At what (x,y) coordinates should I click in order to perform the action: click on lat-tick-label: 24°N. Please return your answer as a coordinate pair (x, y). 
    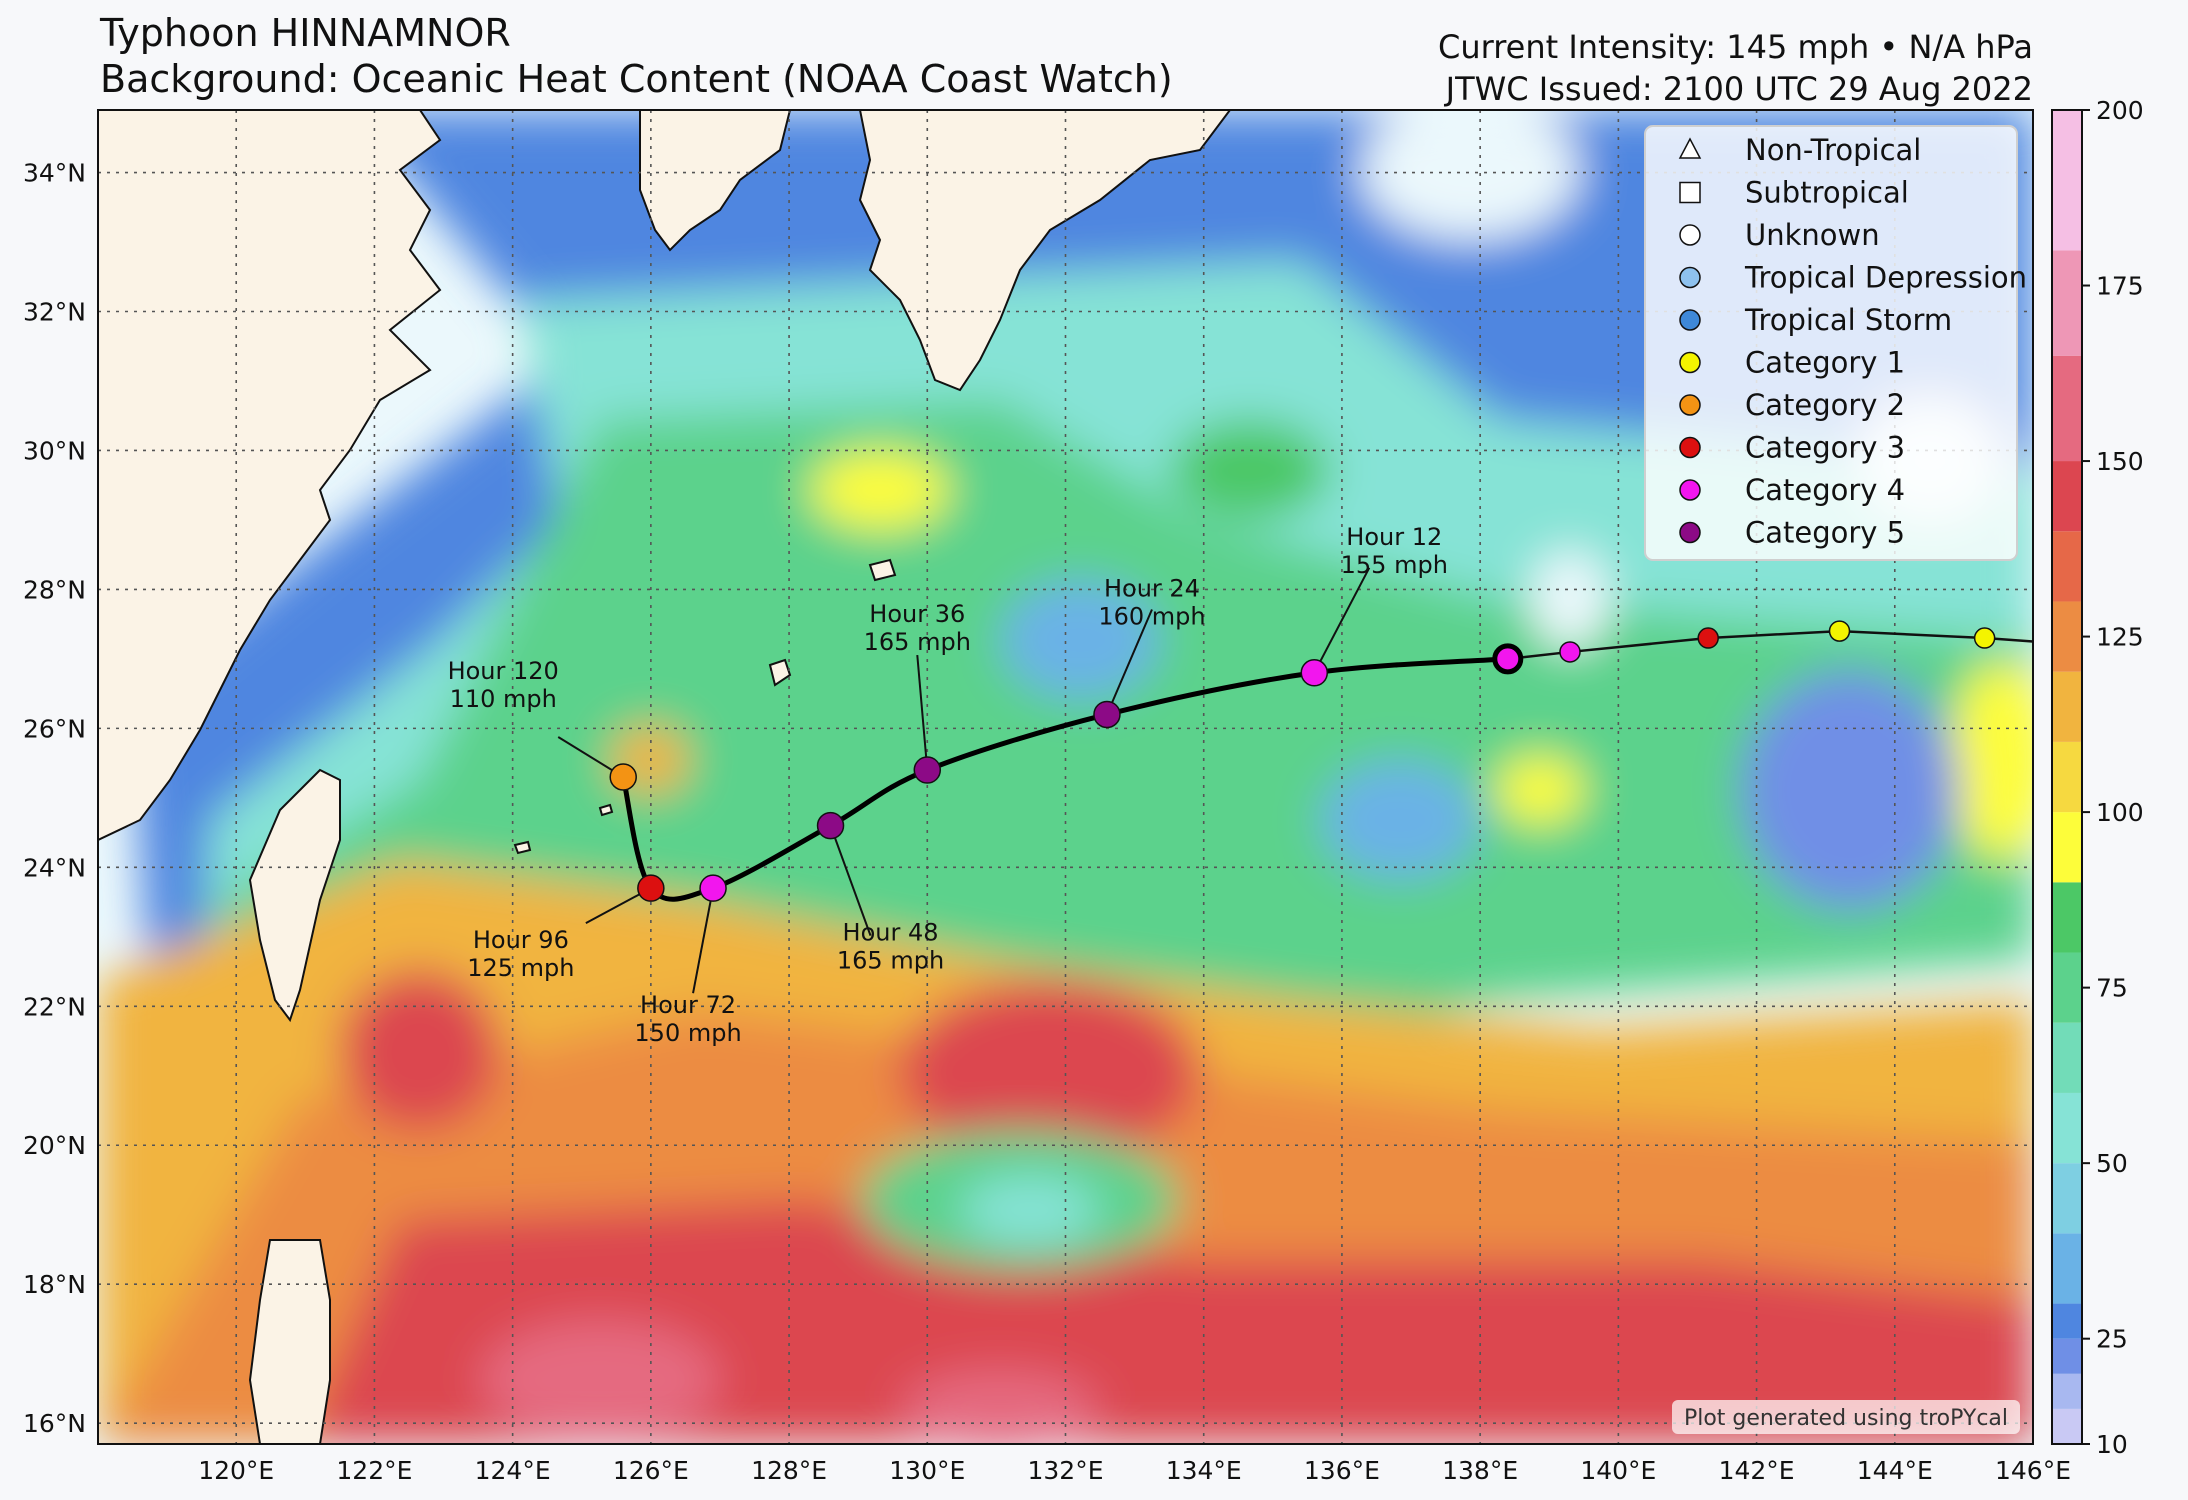
    Looking at the image, I should click on (54, 867).